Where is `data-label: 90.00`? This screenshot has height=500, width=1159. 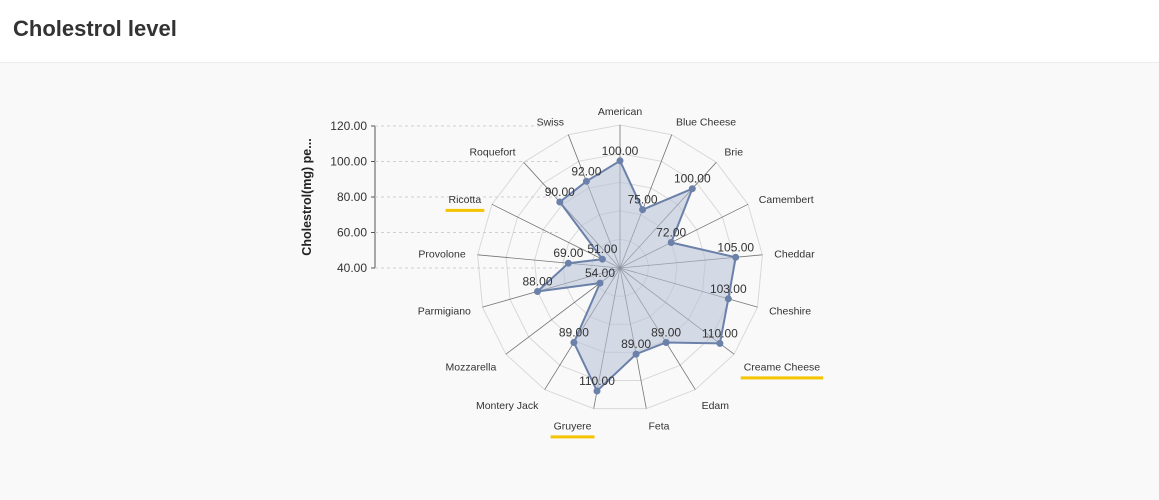
data-label: 90.00 is located at coordinates (560, 192).